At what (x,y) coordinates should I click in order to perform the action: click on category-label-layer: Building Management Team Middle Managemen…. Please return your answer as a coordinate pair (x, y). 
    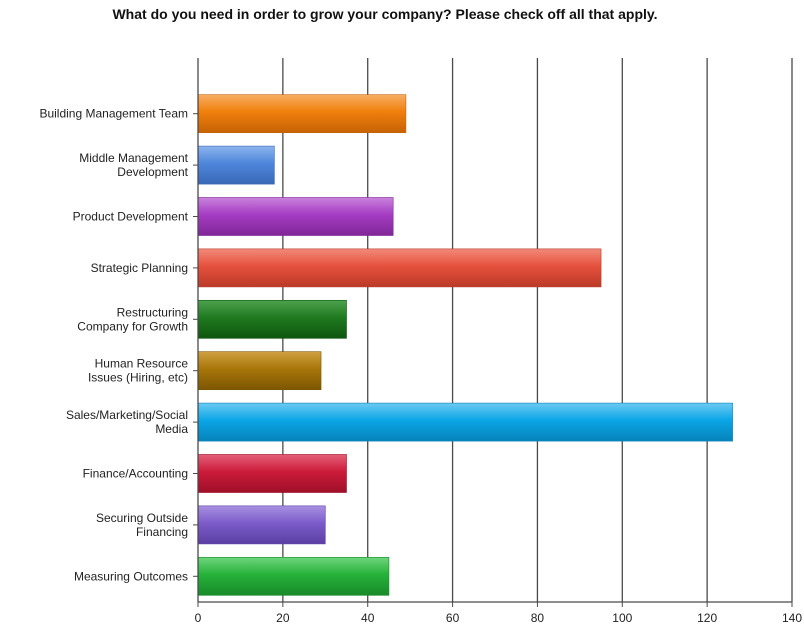
    Looking at the image, I should click on (113, 345).